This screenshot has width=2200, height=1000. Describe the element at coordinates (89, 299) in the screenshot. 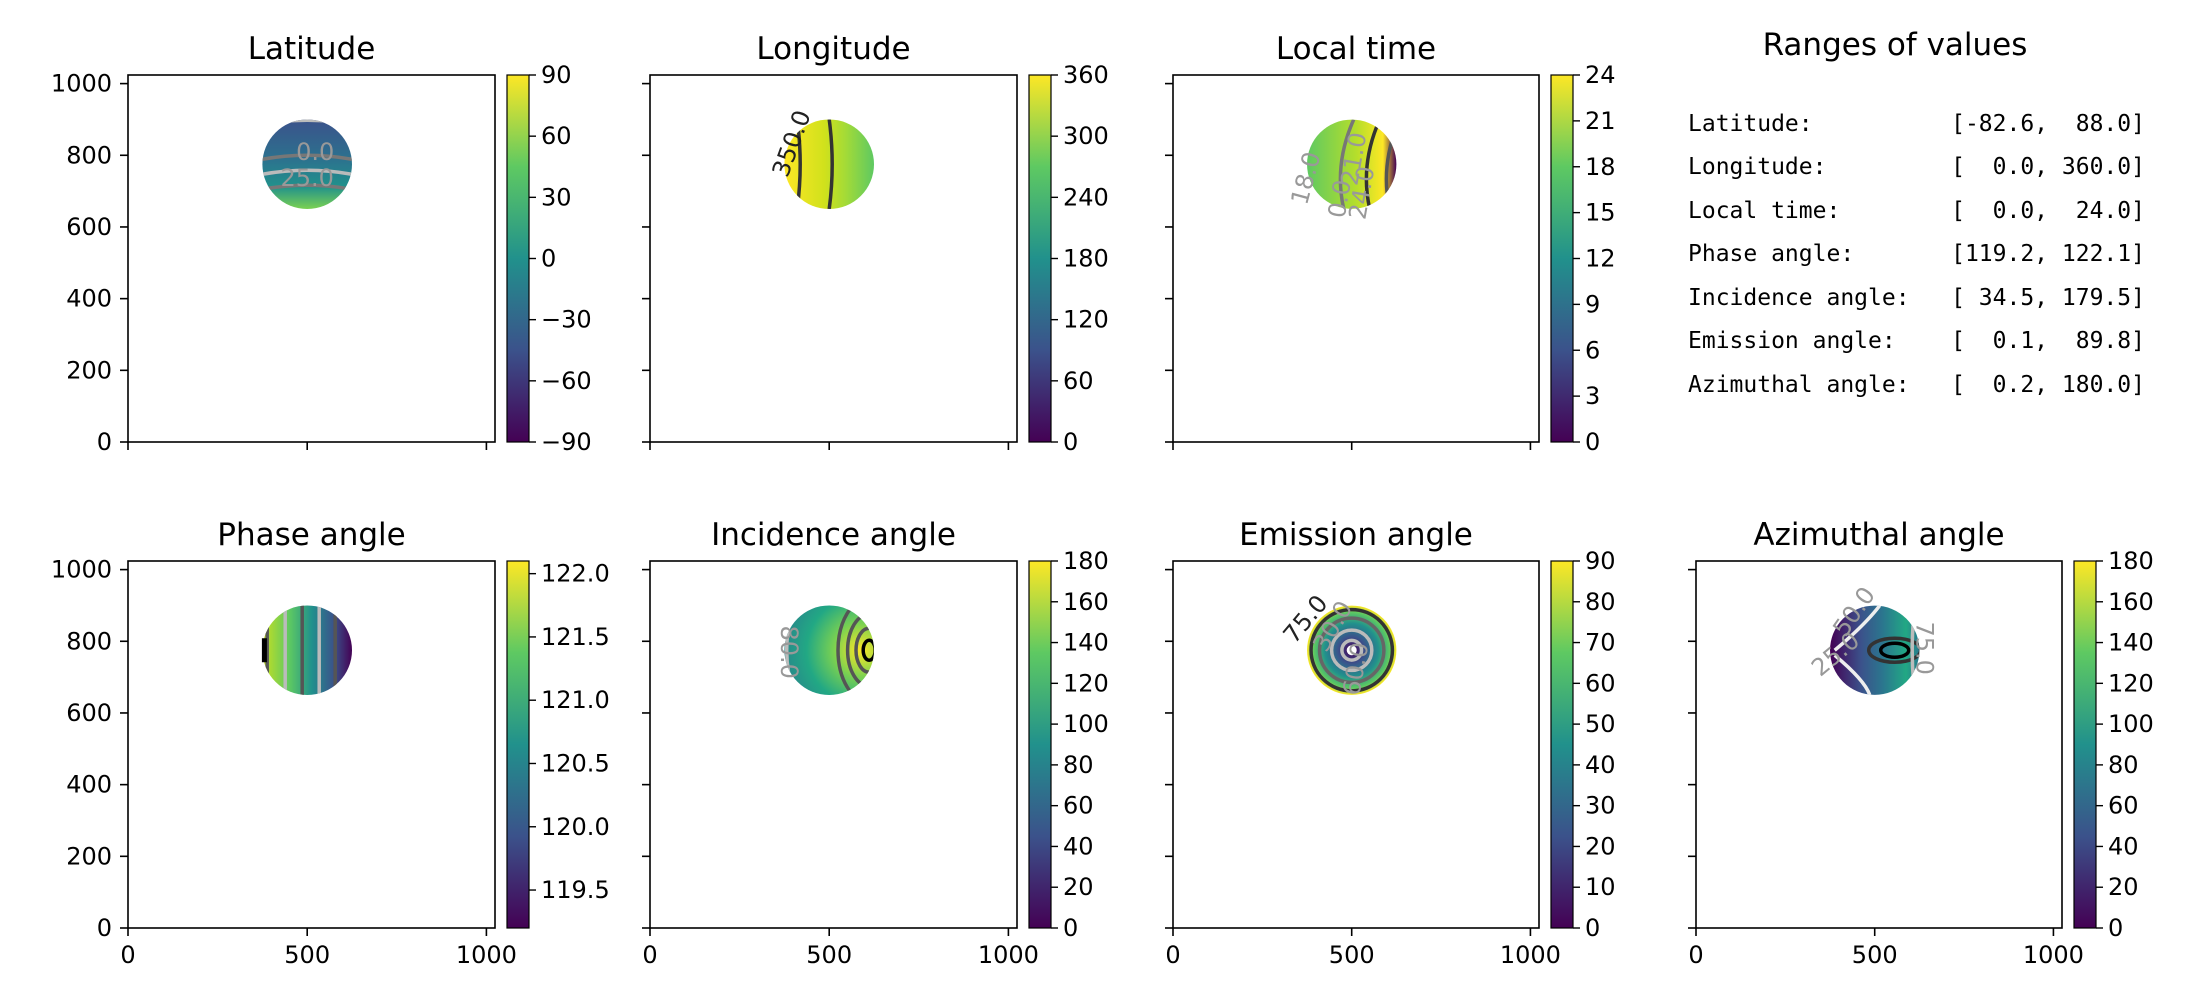

I see `y-tick-label: 400` at that location.